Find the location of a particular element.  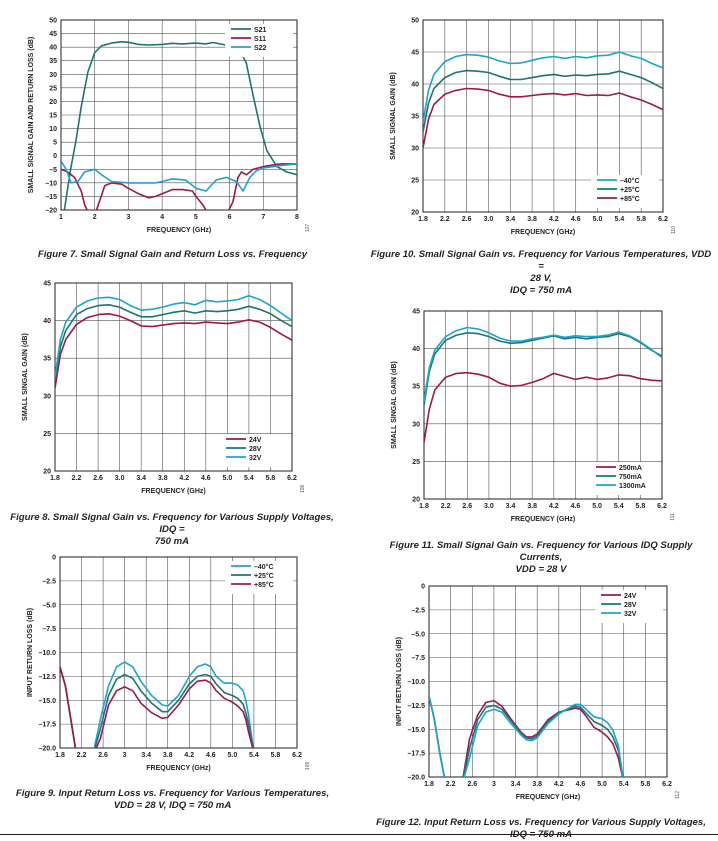

x-tick-label: 5.0 is located at coordinates (602, 784).